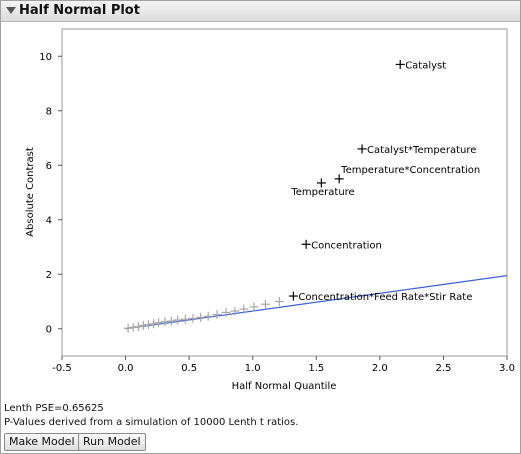 The image size is (521, 454). I want to click on reference-line, so click(316, 302).